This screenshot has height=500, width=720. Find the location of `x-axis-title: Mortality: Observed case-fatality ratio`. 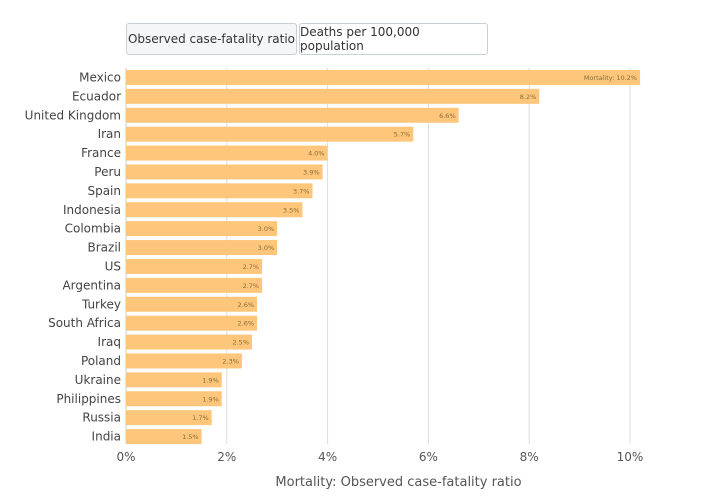

x-axis-title: Mortality: Observed case-fatality ratio is located at coordinates (398, 482).